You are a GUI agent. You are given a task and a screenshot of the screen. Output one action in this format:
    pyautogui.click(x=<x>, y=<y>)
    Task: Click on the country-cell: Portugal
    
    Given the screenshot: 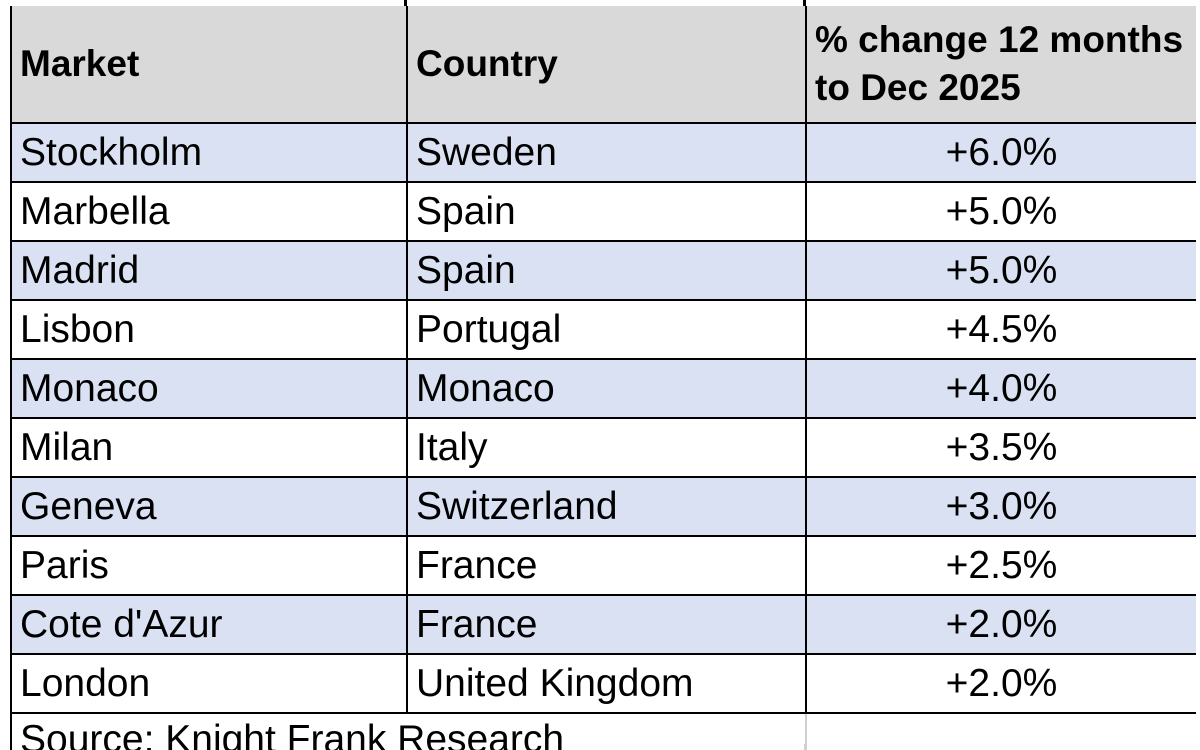 What is the action you would take?
    pyautogui.click(x=606, y=329)
    